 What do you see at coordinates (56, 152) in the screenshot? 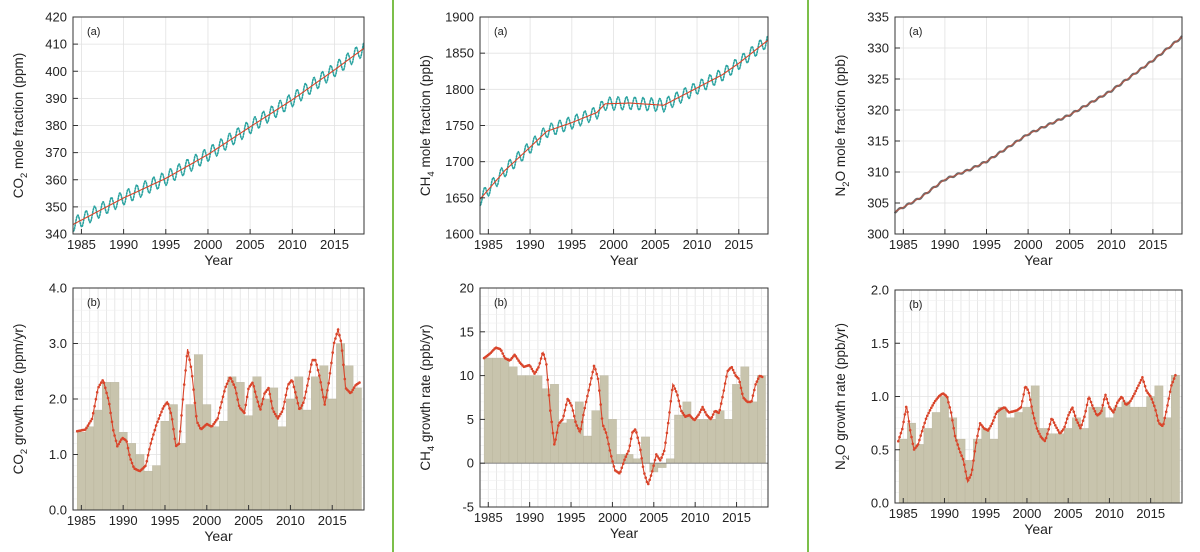
I see `co2-a-ytick-label: 370` at bounding box center [56, 152].